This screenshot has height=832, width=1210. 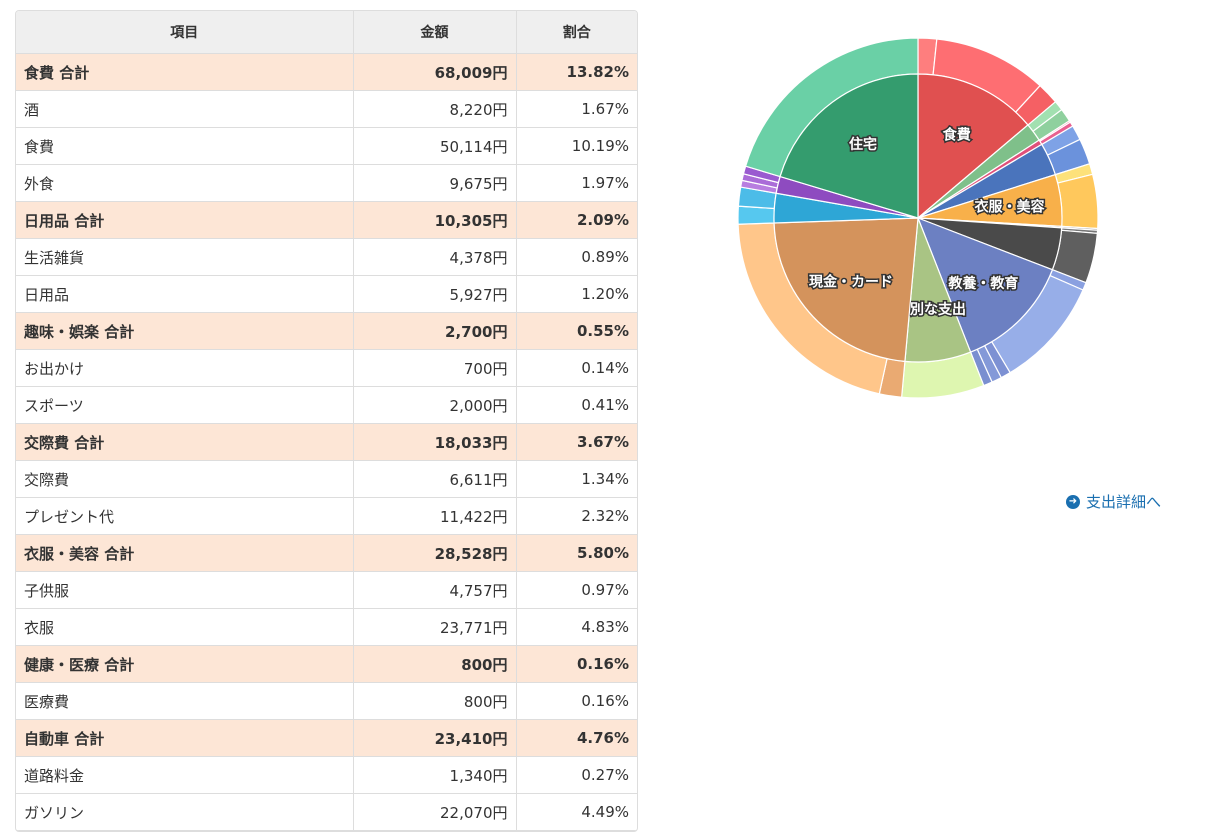 What do you see at coordinates (576, 331) in the screenshot?
I see `row-ratio: 0.55%` at bounding box center [576, 331].